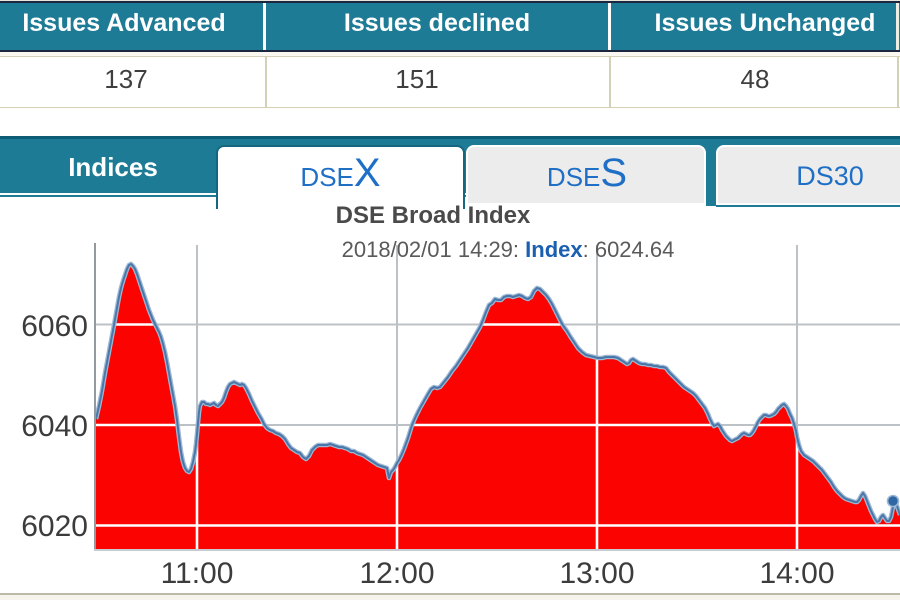 The height and width of the screenshot is (600, 900). I want to click on svg-text: 12:00, so click(396, 573).